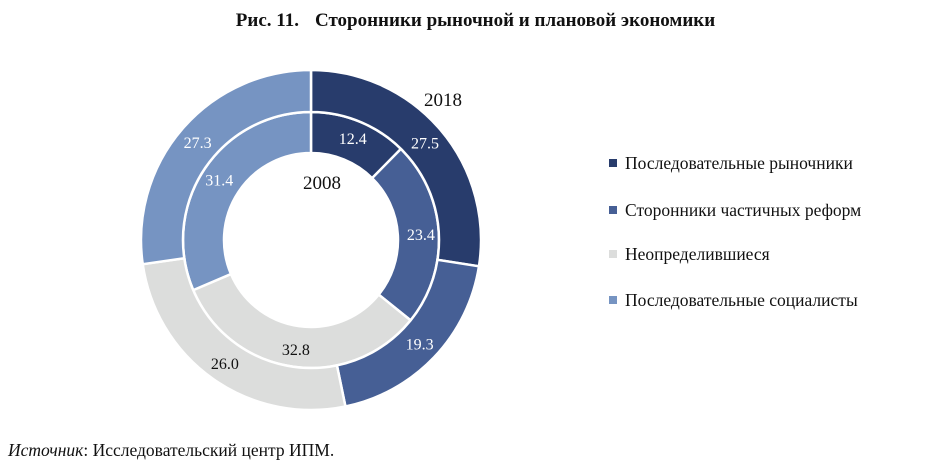 The image size is (951, 472). What do you see at coordinates (741, 300) in the screenshot?
I see `legend-label-4: Последовательные социалисты` at bounding box center [741, 300].